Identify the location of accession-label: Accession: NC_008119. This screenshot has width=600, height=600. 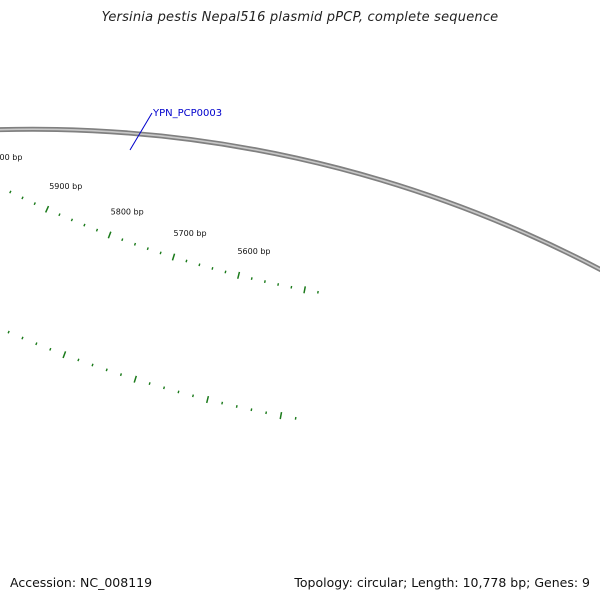
(81, 582).